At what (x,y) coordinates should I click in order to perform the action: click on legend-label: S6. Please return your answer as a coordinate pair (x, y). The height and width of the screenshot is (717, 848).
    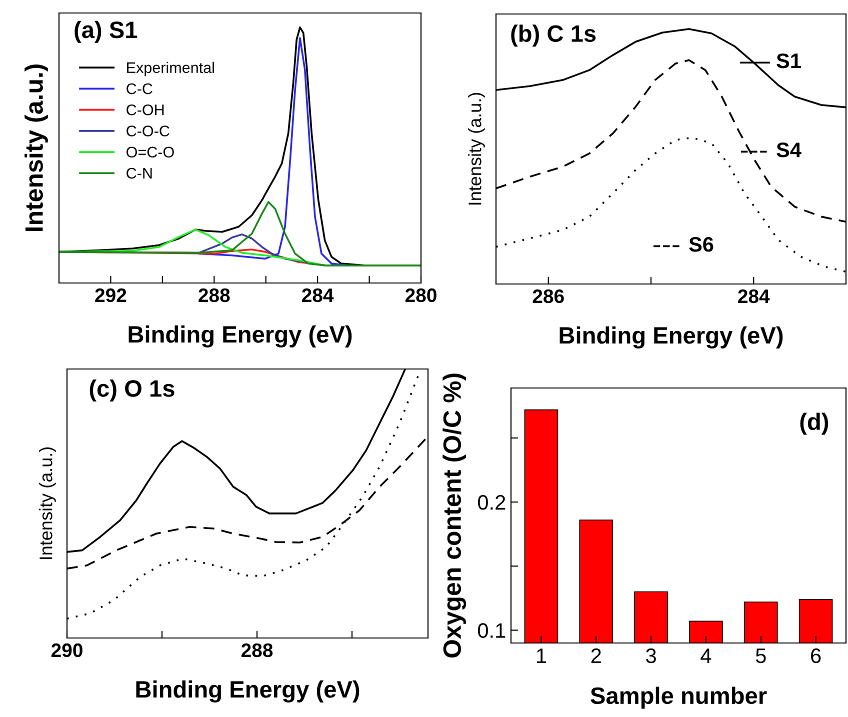
    Looking at the image, I should click on (701, 244).